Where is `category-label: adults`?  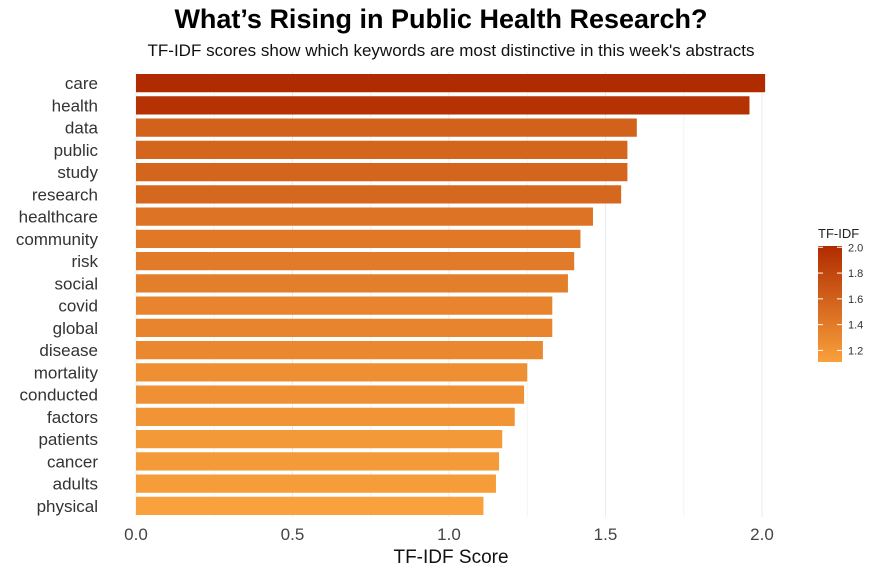
category-label: adults is located at coordinates (75, 484).